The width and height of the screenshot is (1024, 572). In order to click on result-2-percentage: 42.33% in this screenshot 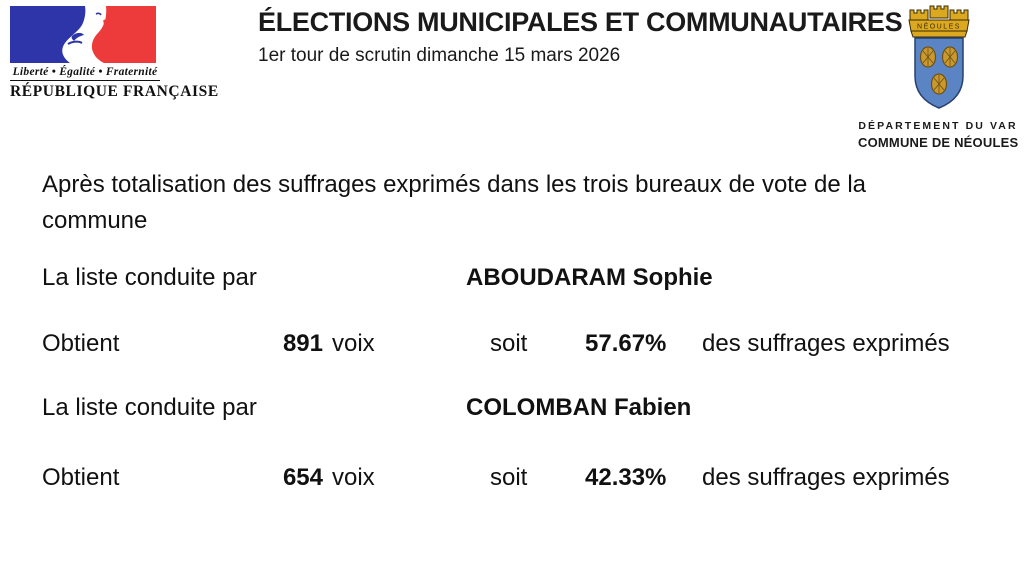, I will do `click(626, 477)`.